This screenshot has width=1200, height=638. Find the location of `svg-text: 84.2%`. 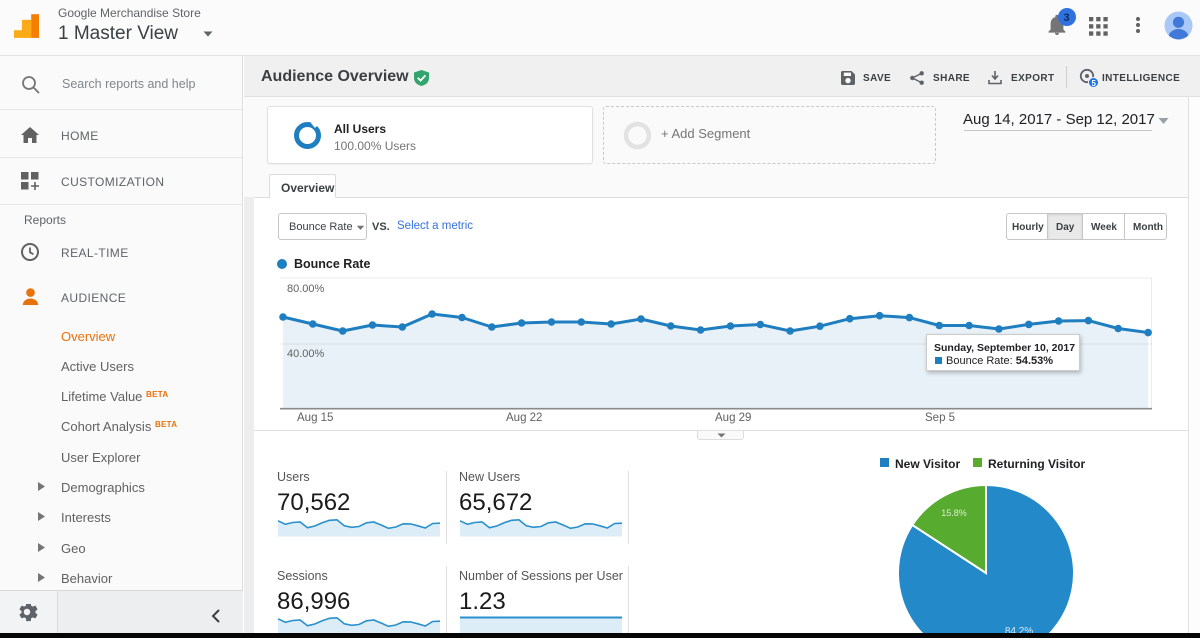

svg-text: 84.2% is located at coordinates (1019, 631).